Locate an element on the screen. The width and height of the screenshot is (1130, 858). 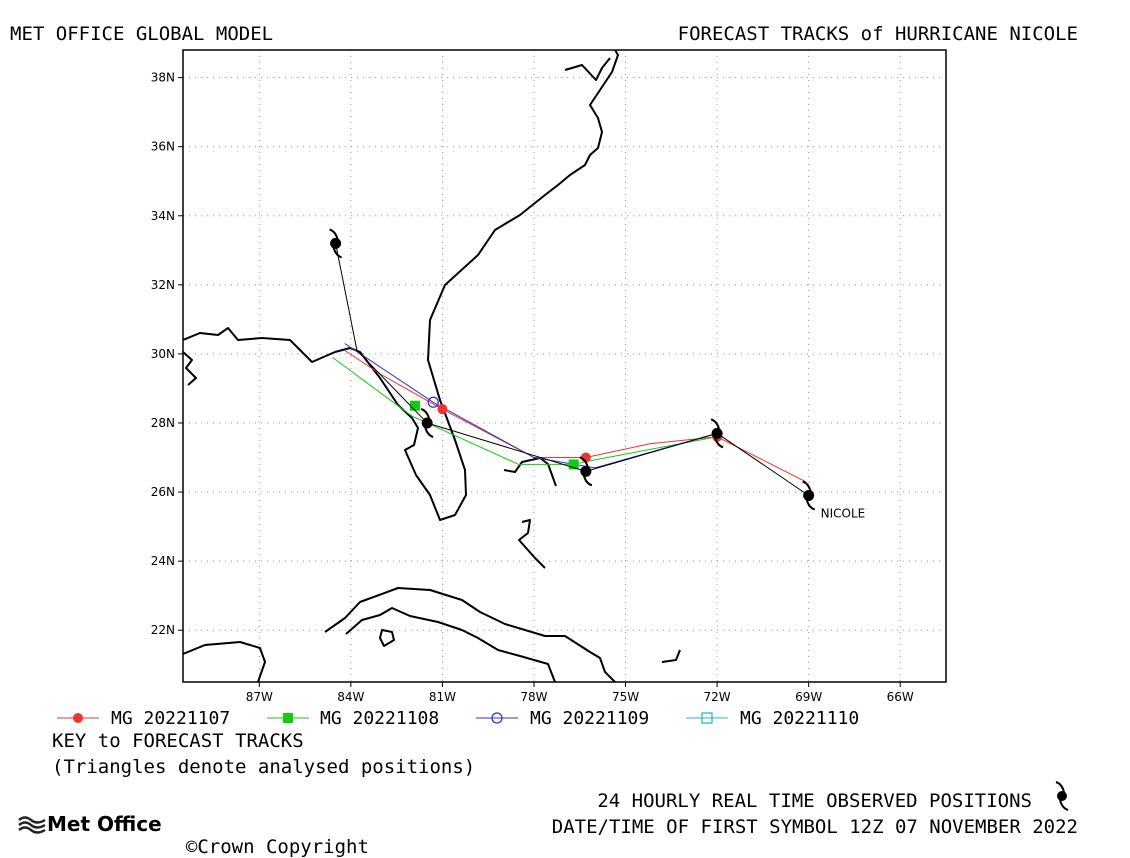
lat-tick-label: 28N is located at coordinates (163, 423).